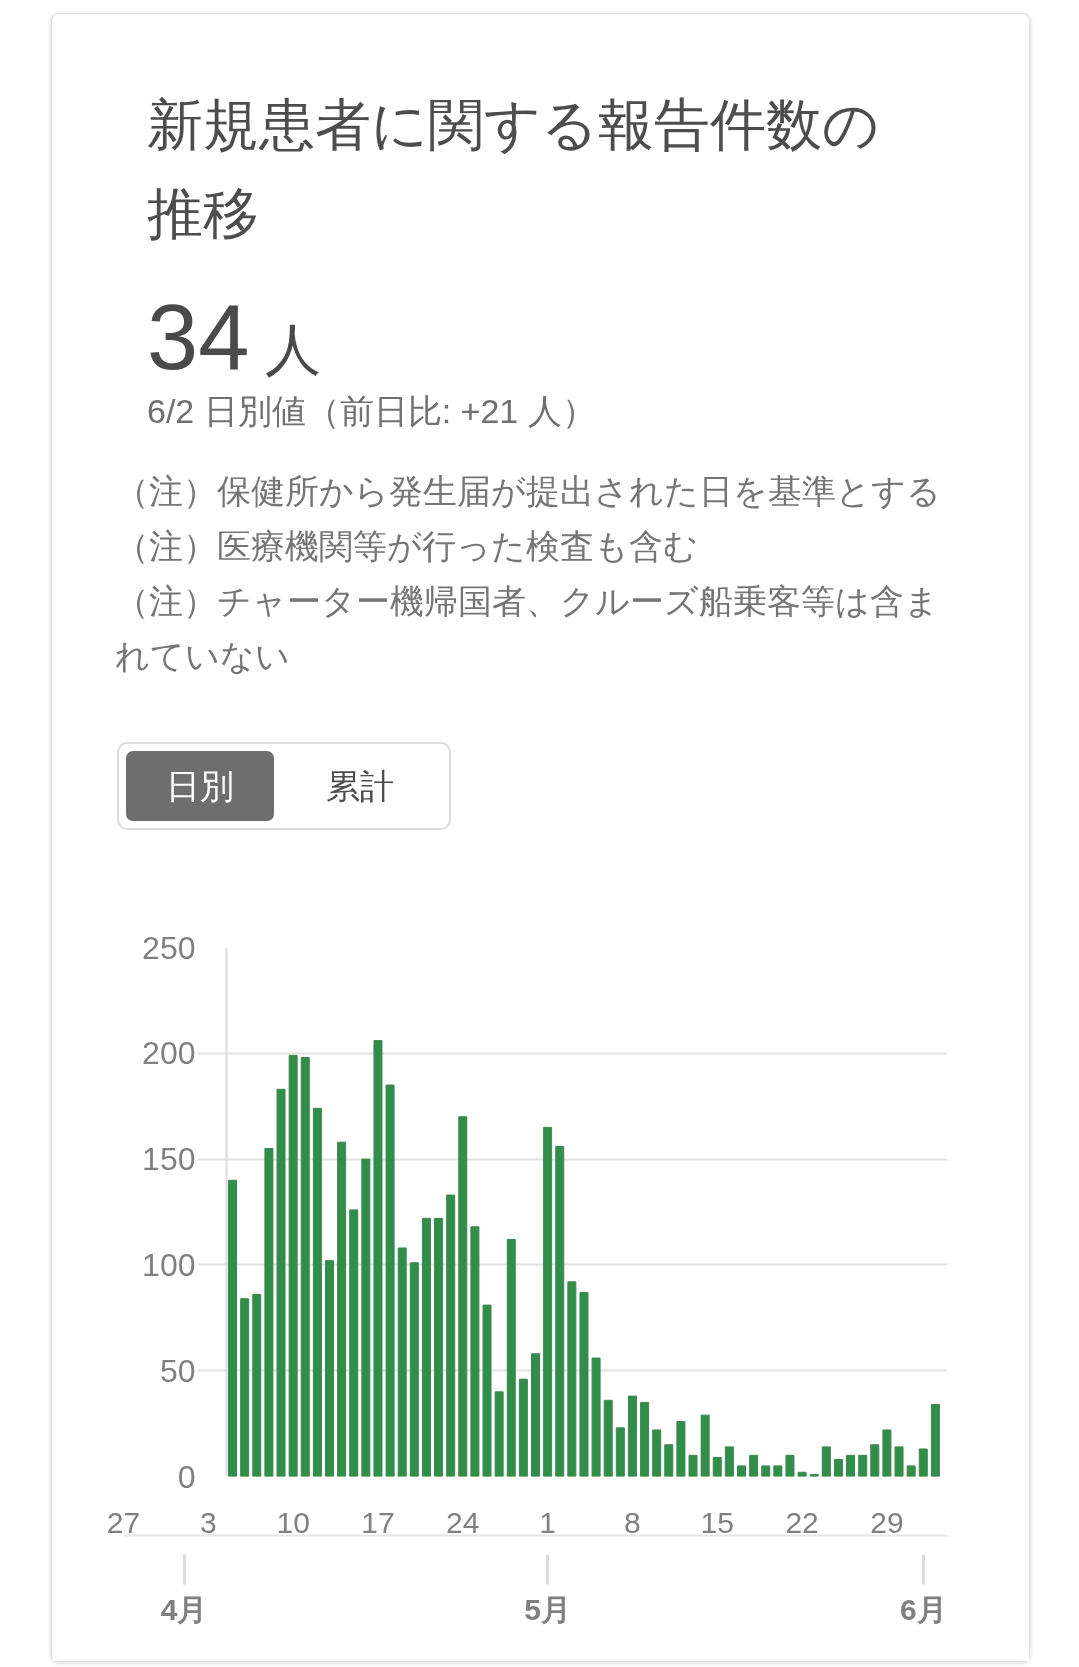 Image resolution: width=1079 pixels, height=1667 pixels. What do you see at coordinates (378, 1522) in the screenshot?
I see `x-tick-label: 17` at bounding box center [378, 1522].